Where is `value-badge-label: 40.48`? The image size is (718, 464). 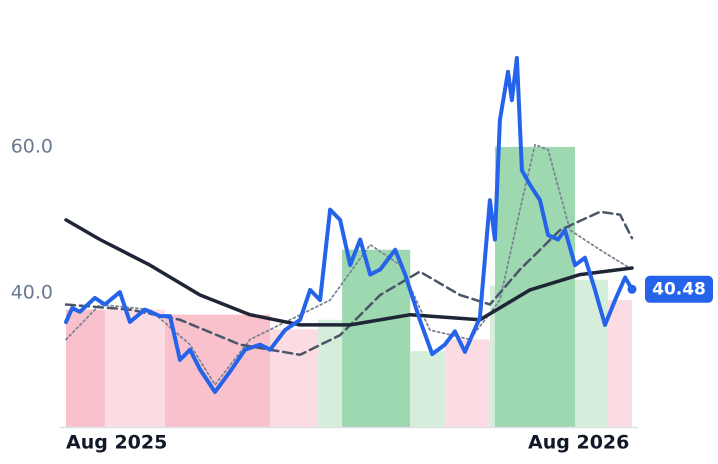
value-badge-label: 40.48 is located at coordinates (679, 289).